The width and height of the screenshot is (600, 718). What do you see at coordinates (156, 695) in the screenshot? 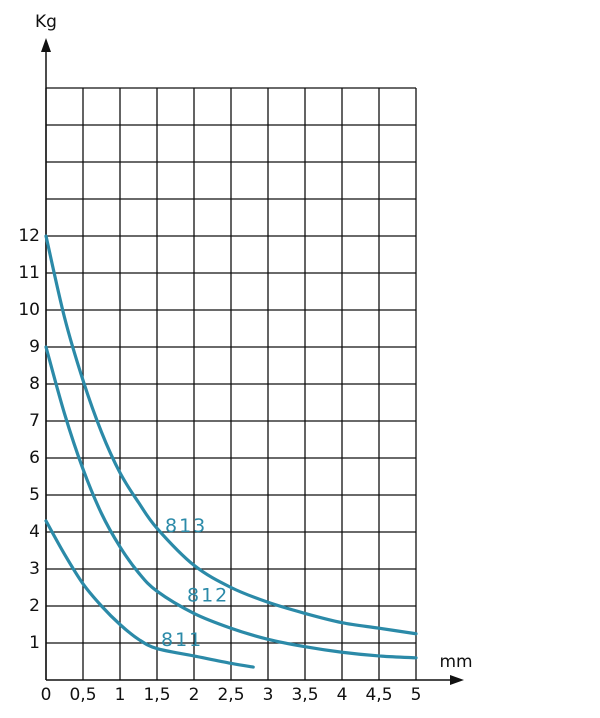
I see `x-tick-label: 1,5` at bounding box center [156, 695].